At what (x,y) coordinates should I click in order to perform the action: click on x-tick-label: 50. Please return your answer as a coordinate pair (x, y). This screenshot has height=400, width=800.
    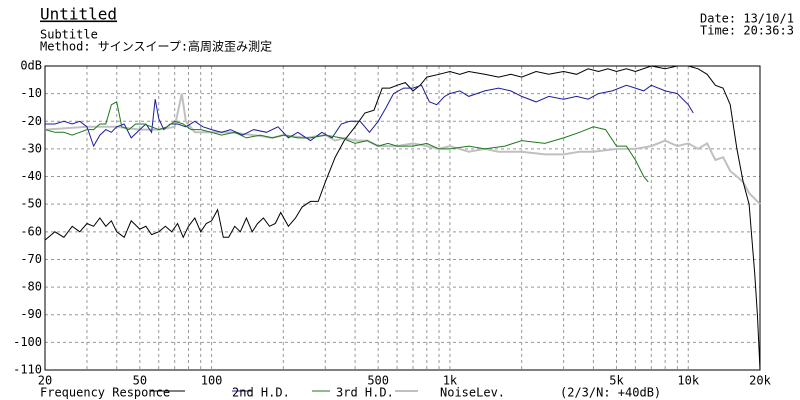
    Looking at the image, I should click on (140, 381).